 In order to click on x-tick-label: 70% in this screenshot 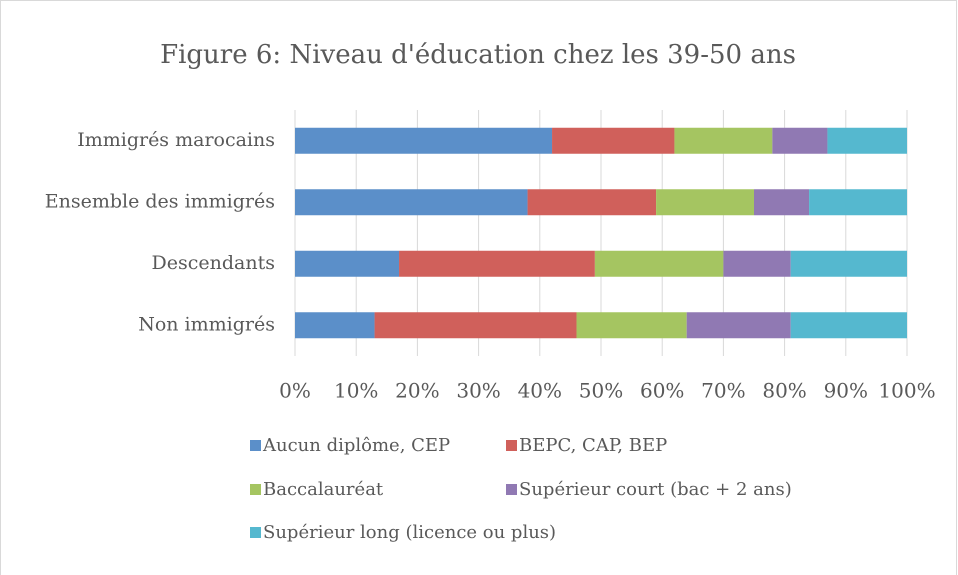, I will do `click(723, 391)`.